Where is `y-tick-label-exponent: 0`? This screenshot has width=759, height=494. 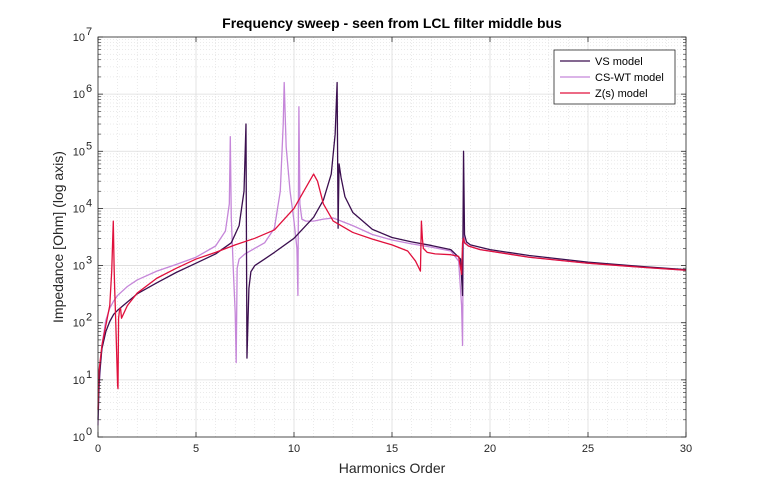 y-tick-label-exponent: 0 is located at coordinates (89, 432).